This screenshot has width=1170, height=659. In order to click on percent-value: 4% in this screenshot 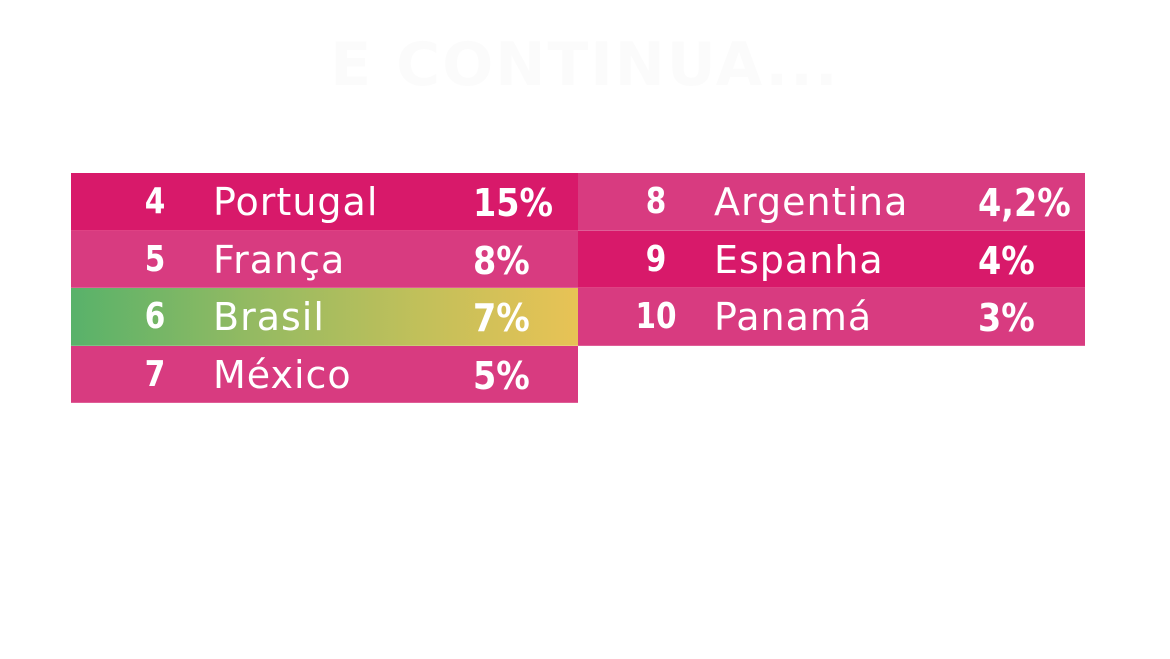, I will do `click(1006, 260)`.